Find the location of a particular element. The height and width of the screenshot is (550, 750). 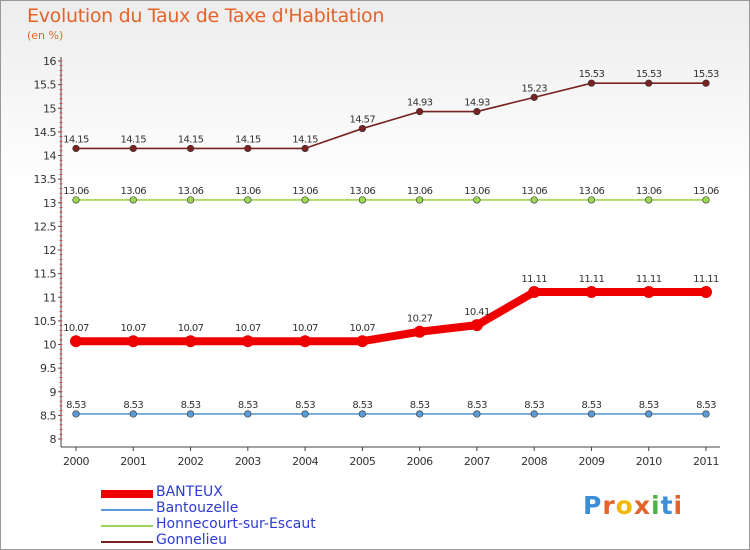

y-tick-label: 9.5 is located at coordinates (48, 368).